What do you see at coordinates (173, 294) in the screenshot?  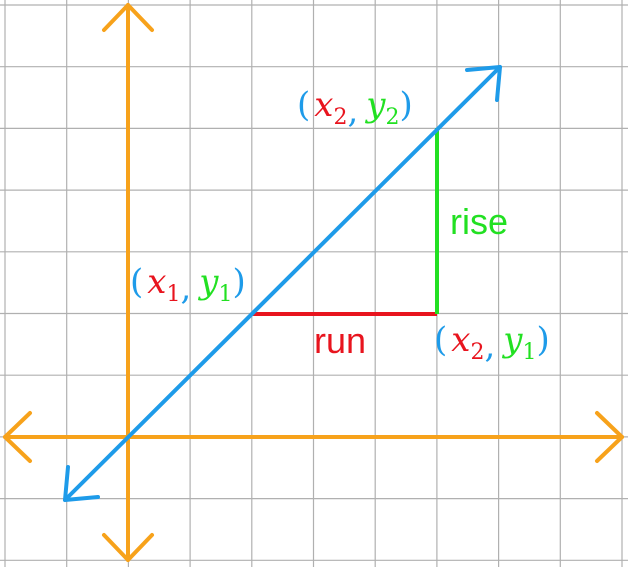 I see `x-subscript: 1` at bounding box center [173, 294].